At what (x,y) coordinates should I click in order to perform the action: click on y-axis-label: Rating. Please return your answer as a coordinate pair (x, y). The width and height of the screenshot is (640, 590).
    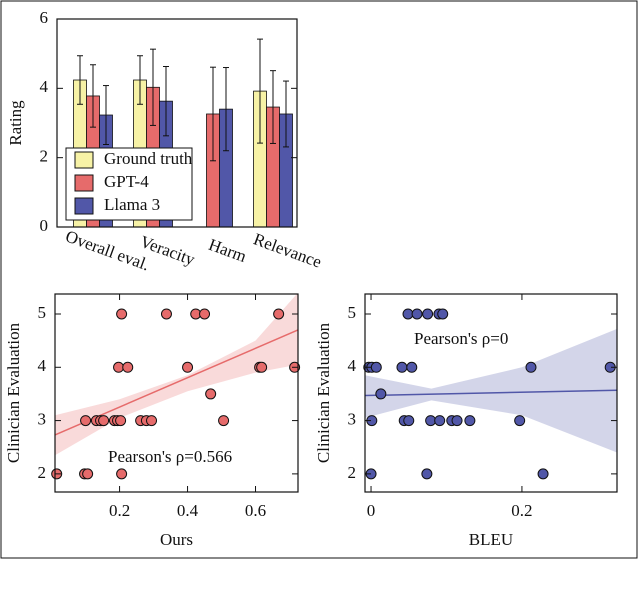
    Looking at the image, I should click on (15, 123).